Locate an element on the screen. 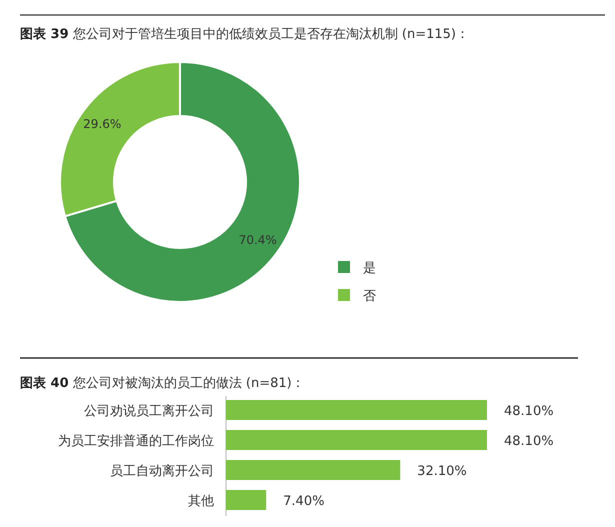 The height and width of the screenshot is (527, 615). legend-label: 是 is located at coordinates (369, 268).